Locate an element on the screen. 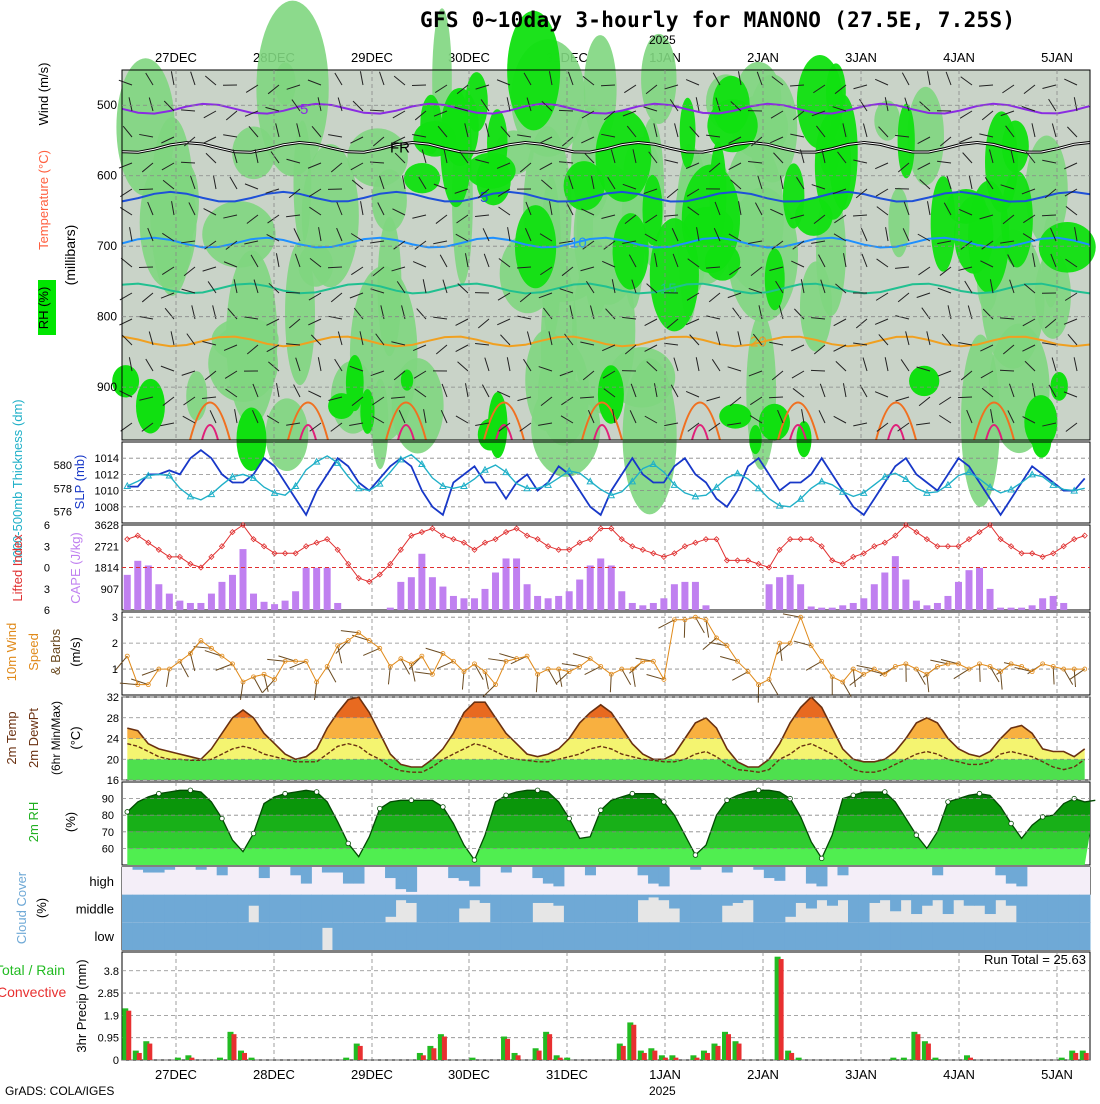 The height and width of the screenshot is (1104, 1100). thickness-tick-label: 578 is located at coordinates (63, 489).